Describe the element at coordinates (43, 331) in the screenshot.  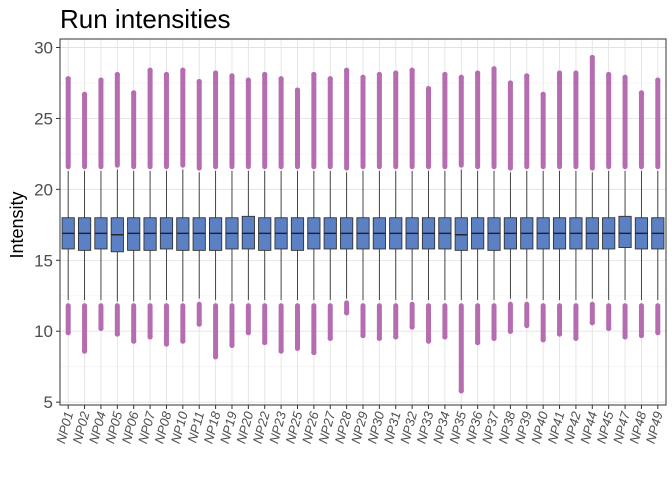
I see `y-tick-label: 10` at that location.